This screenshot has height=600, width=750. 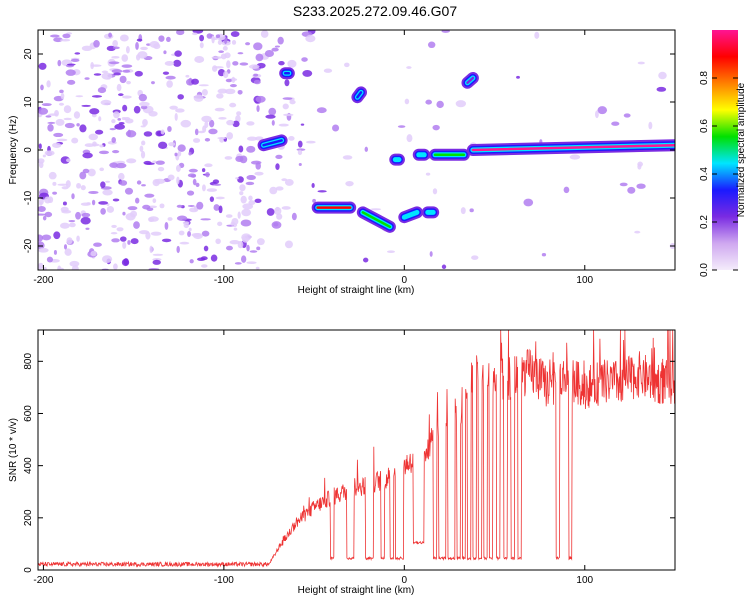 I want to click on track-core, so click(x=359, y=95).